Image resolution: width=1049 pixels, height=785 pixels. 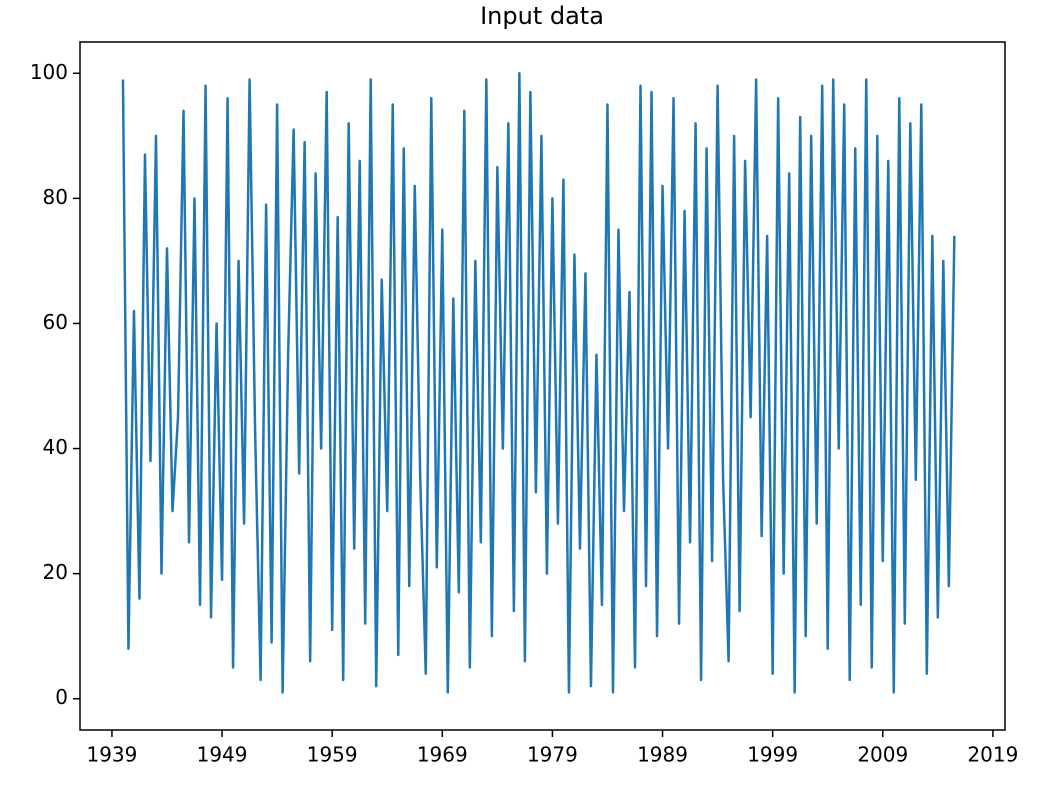 What do you see at coordinates (442, 755) in the screenshot?
I see `x-tick-label: 1969` at bounding box center [442, 755].